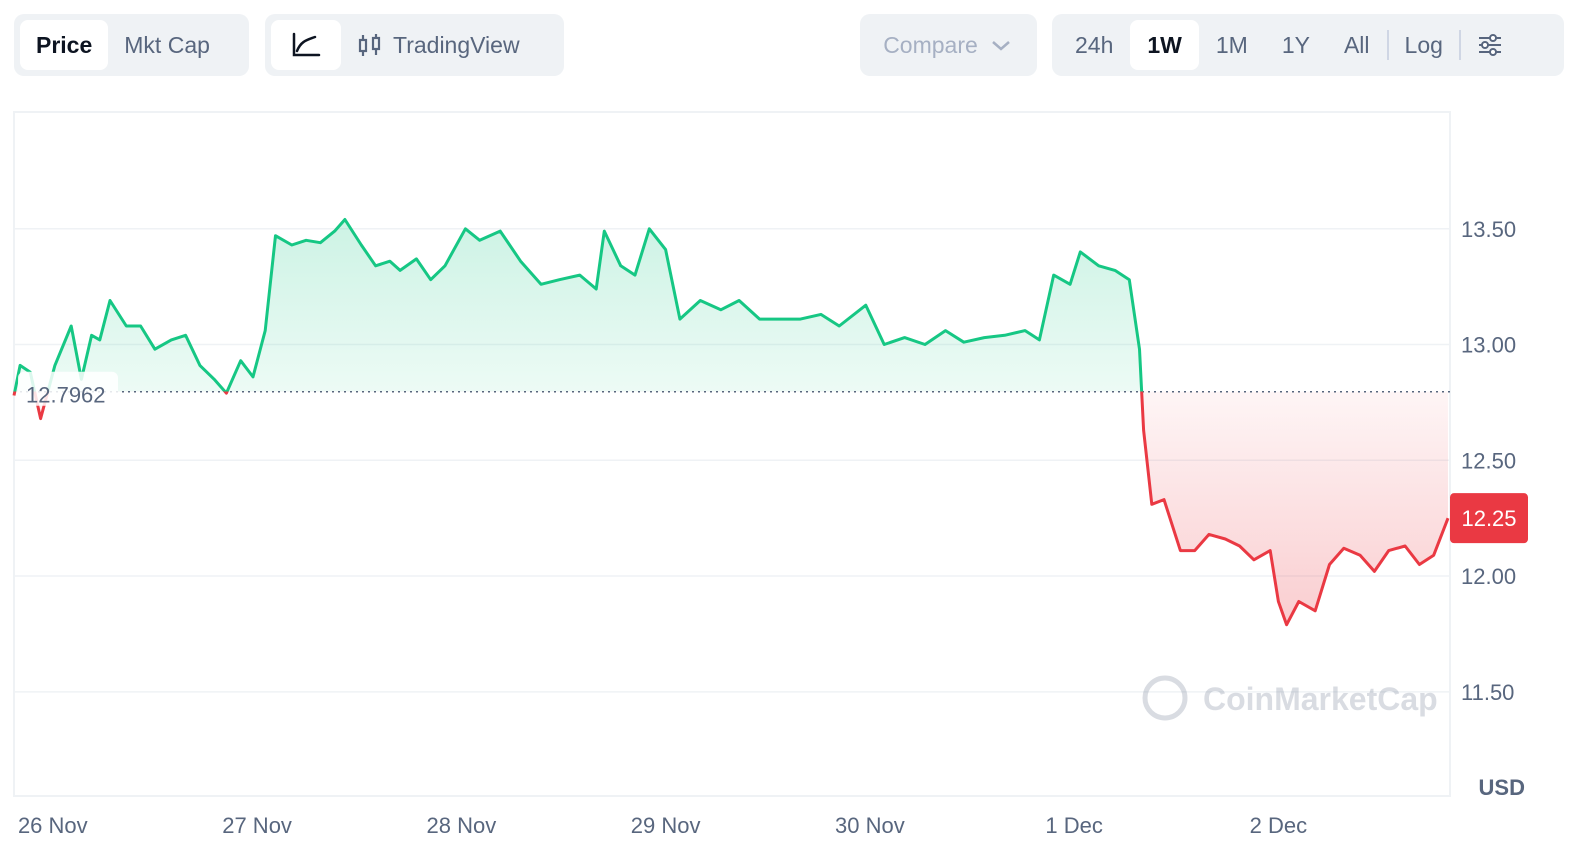 The height and width of the screenshot is (844, 1578). Describe the element at coordinates (461, 825) in the screenshot. I see `x-tick-label: 28 Nov` at that location.